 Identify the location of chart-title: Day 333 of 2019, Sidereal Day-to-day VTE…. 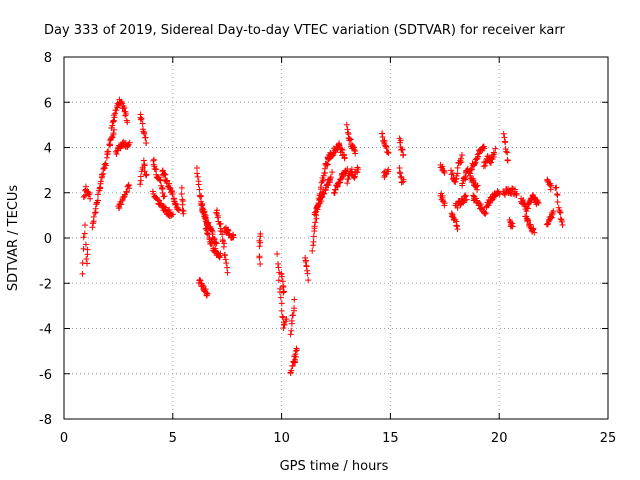
(305, 30).